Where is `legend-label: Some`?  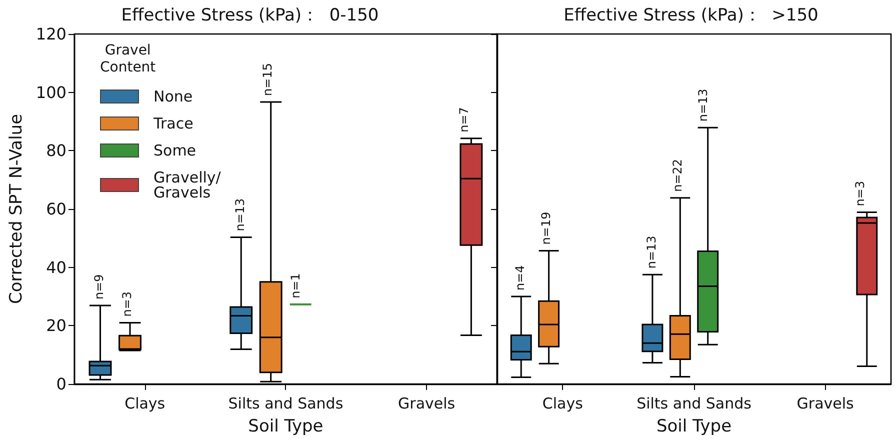
legend-label: Some is located at coordinates (175, 151).